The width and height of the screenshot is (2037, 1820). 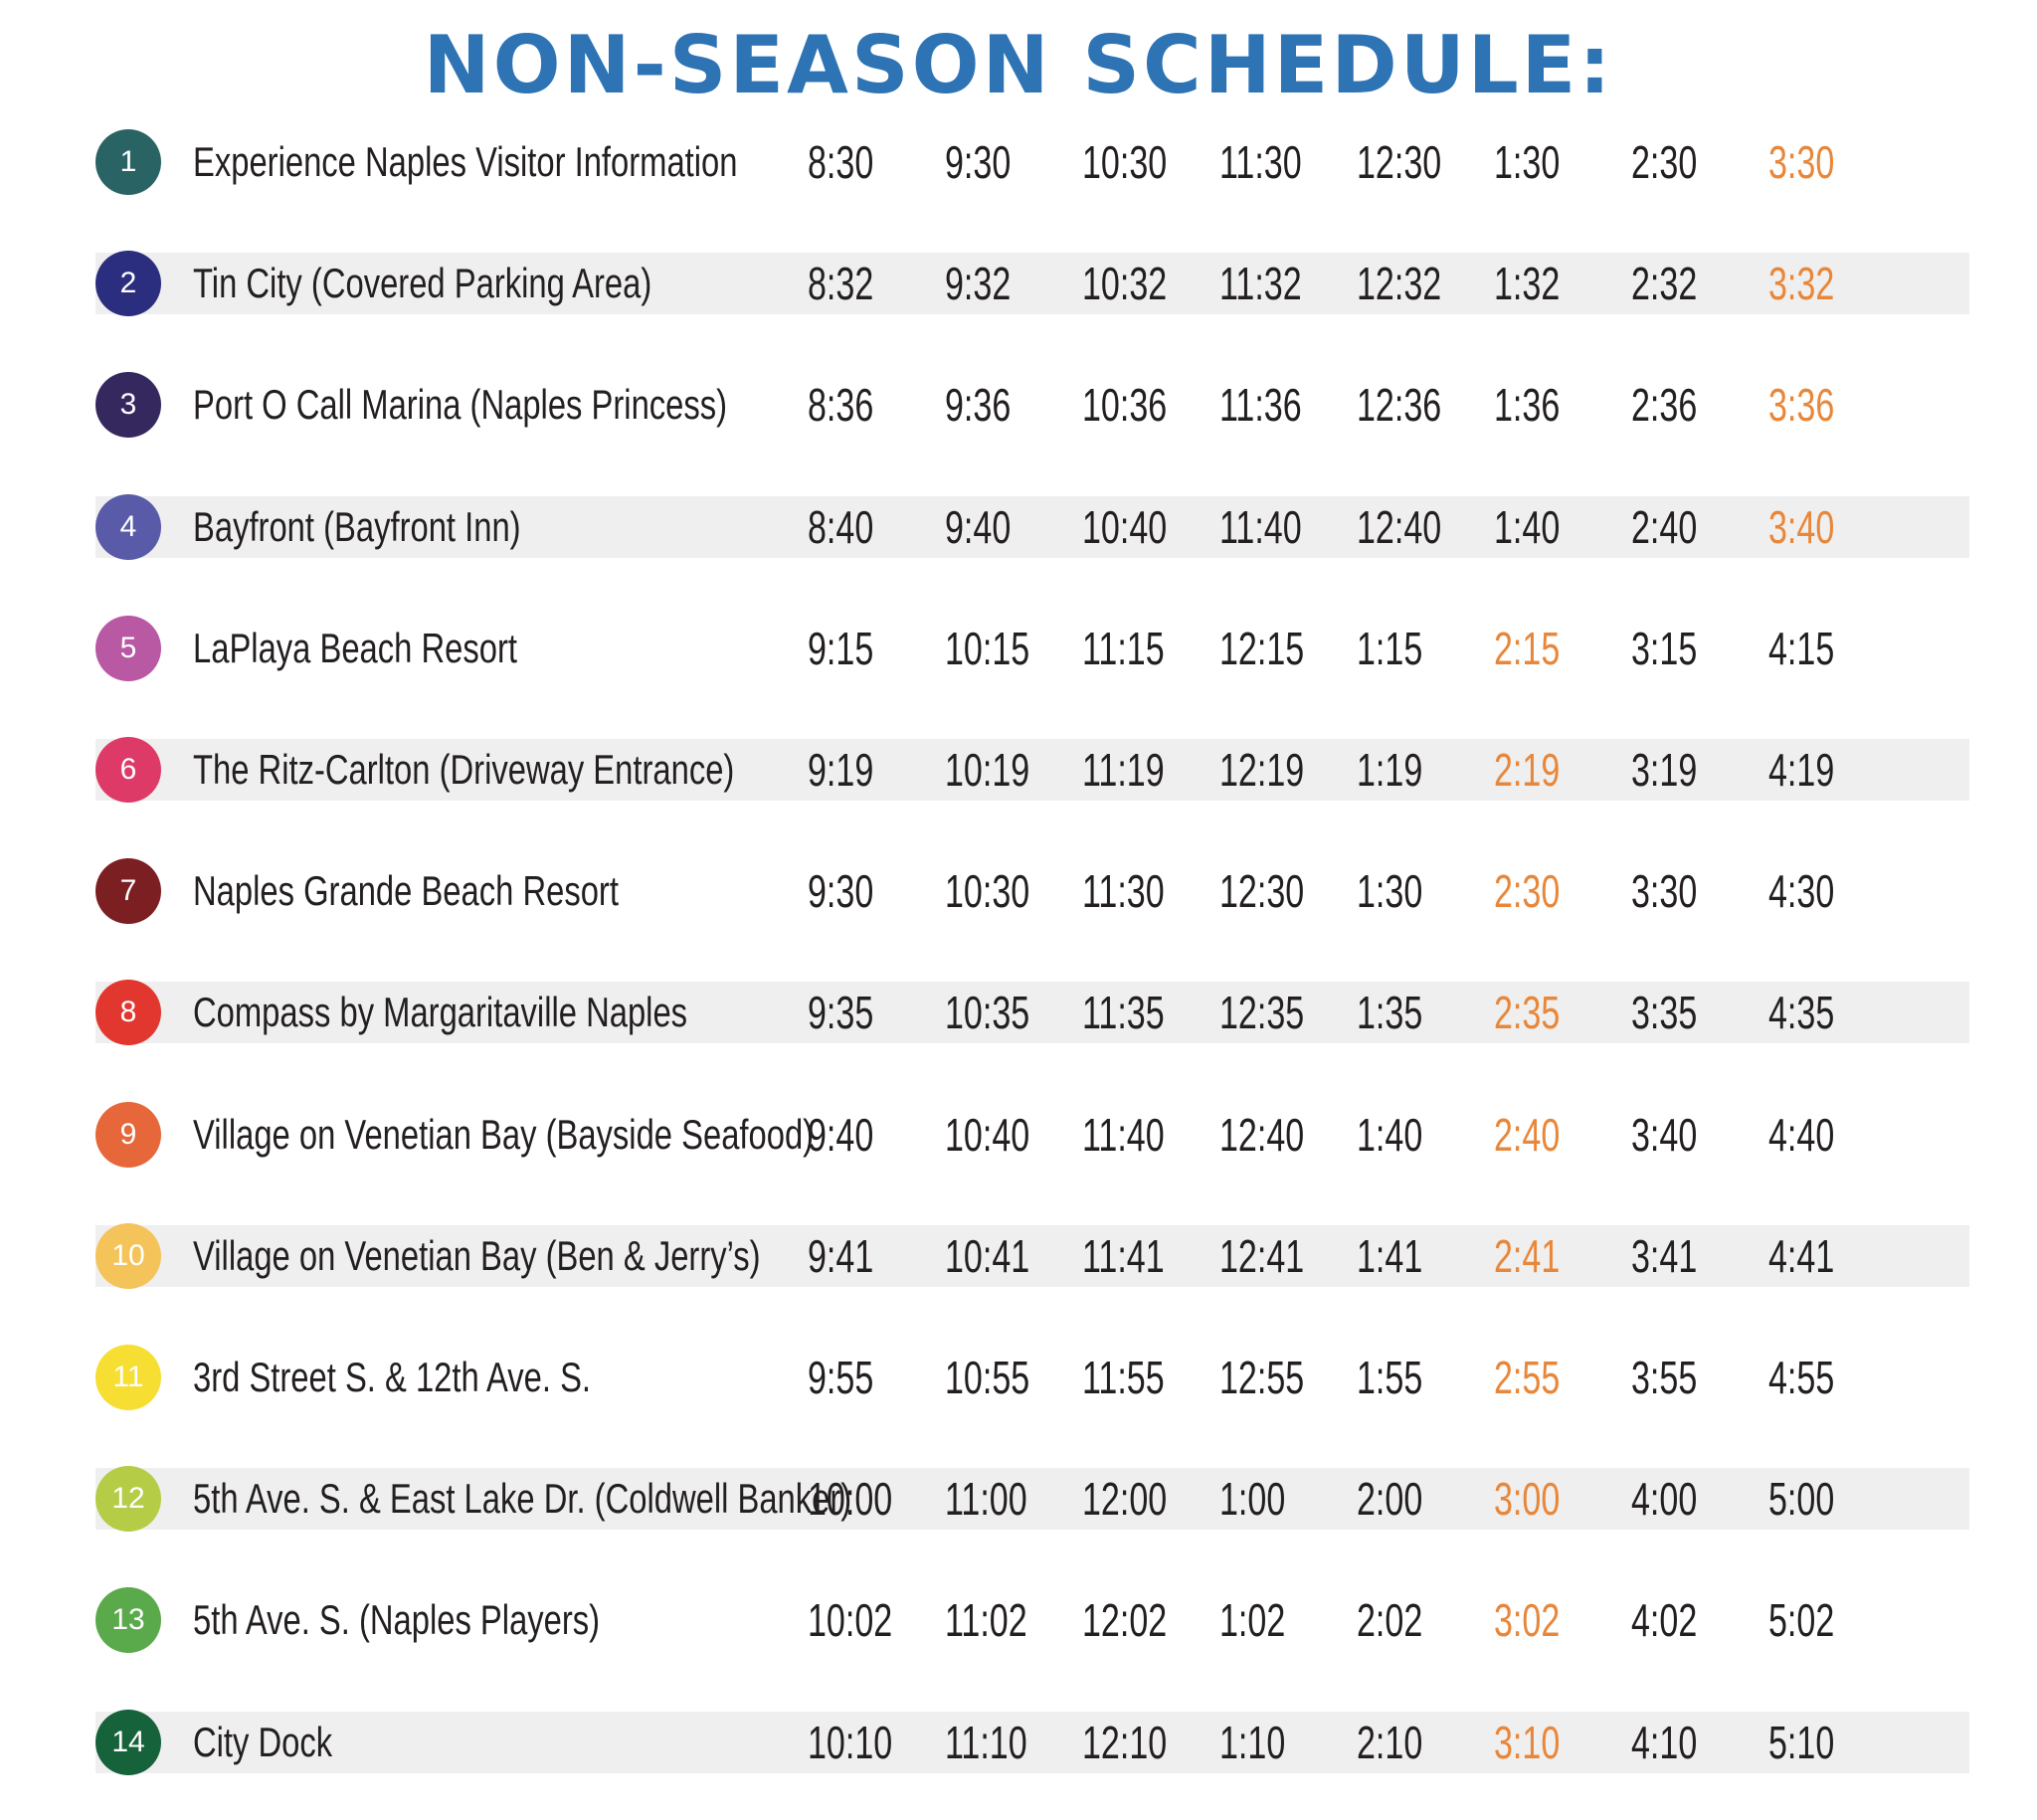 What do you see at coordinates (1801, 527) in the screenshot?
I see `departure-time: 3:40` at bounding box center [1801, 527].